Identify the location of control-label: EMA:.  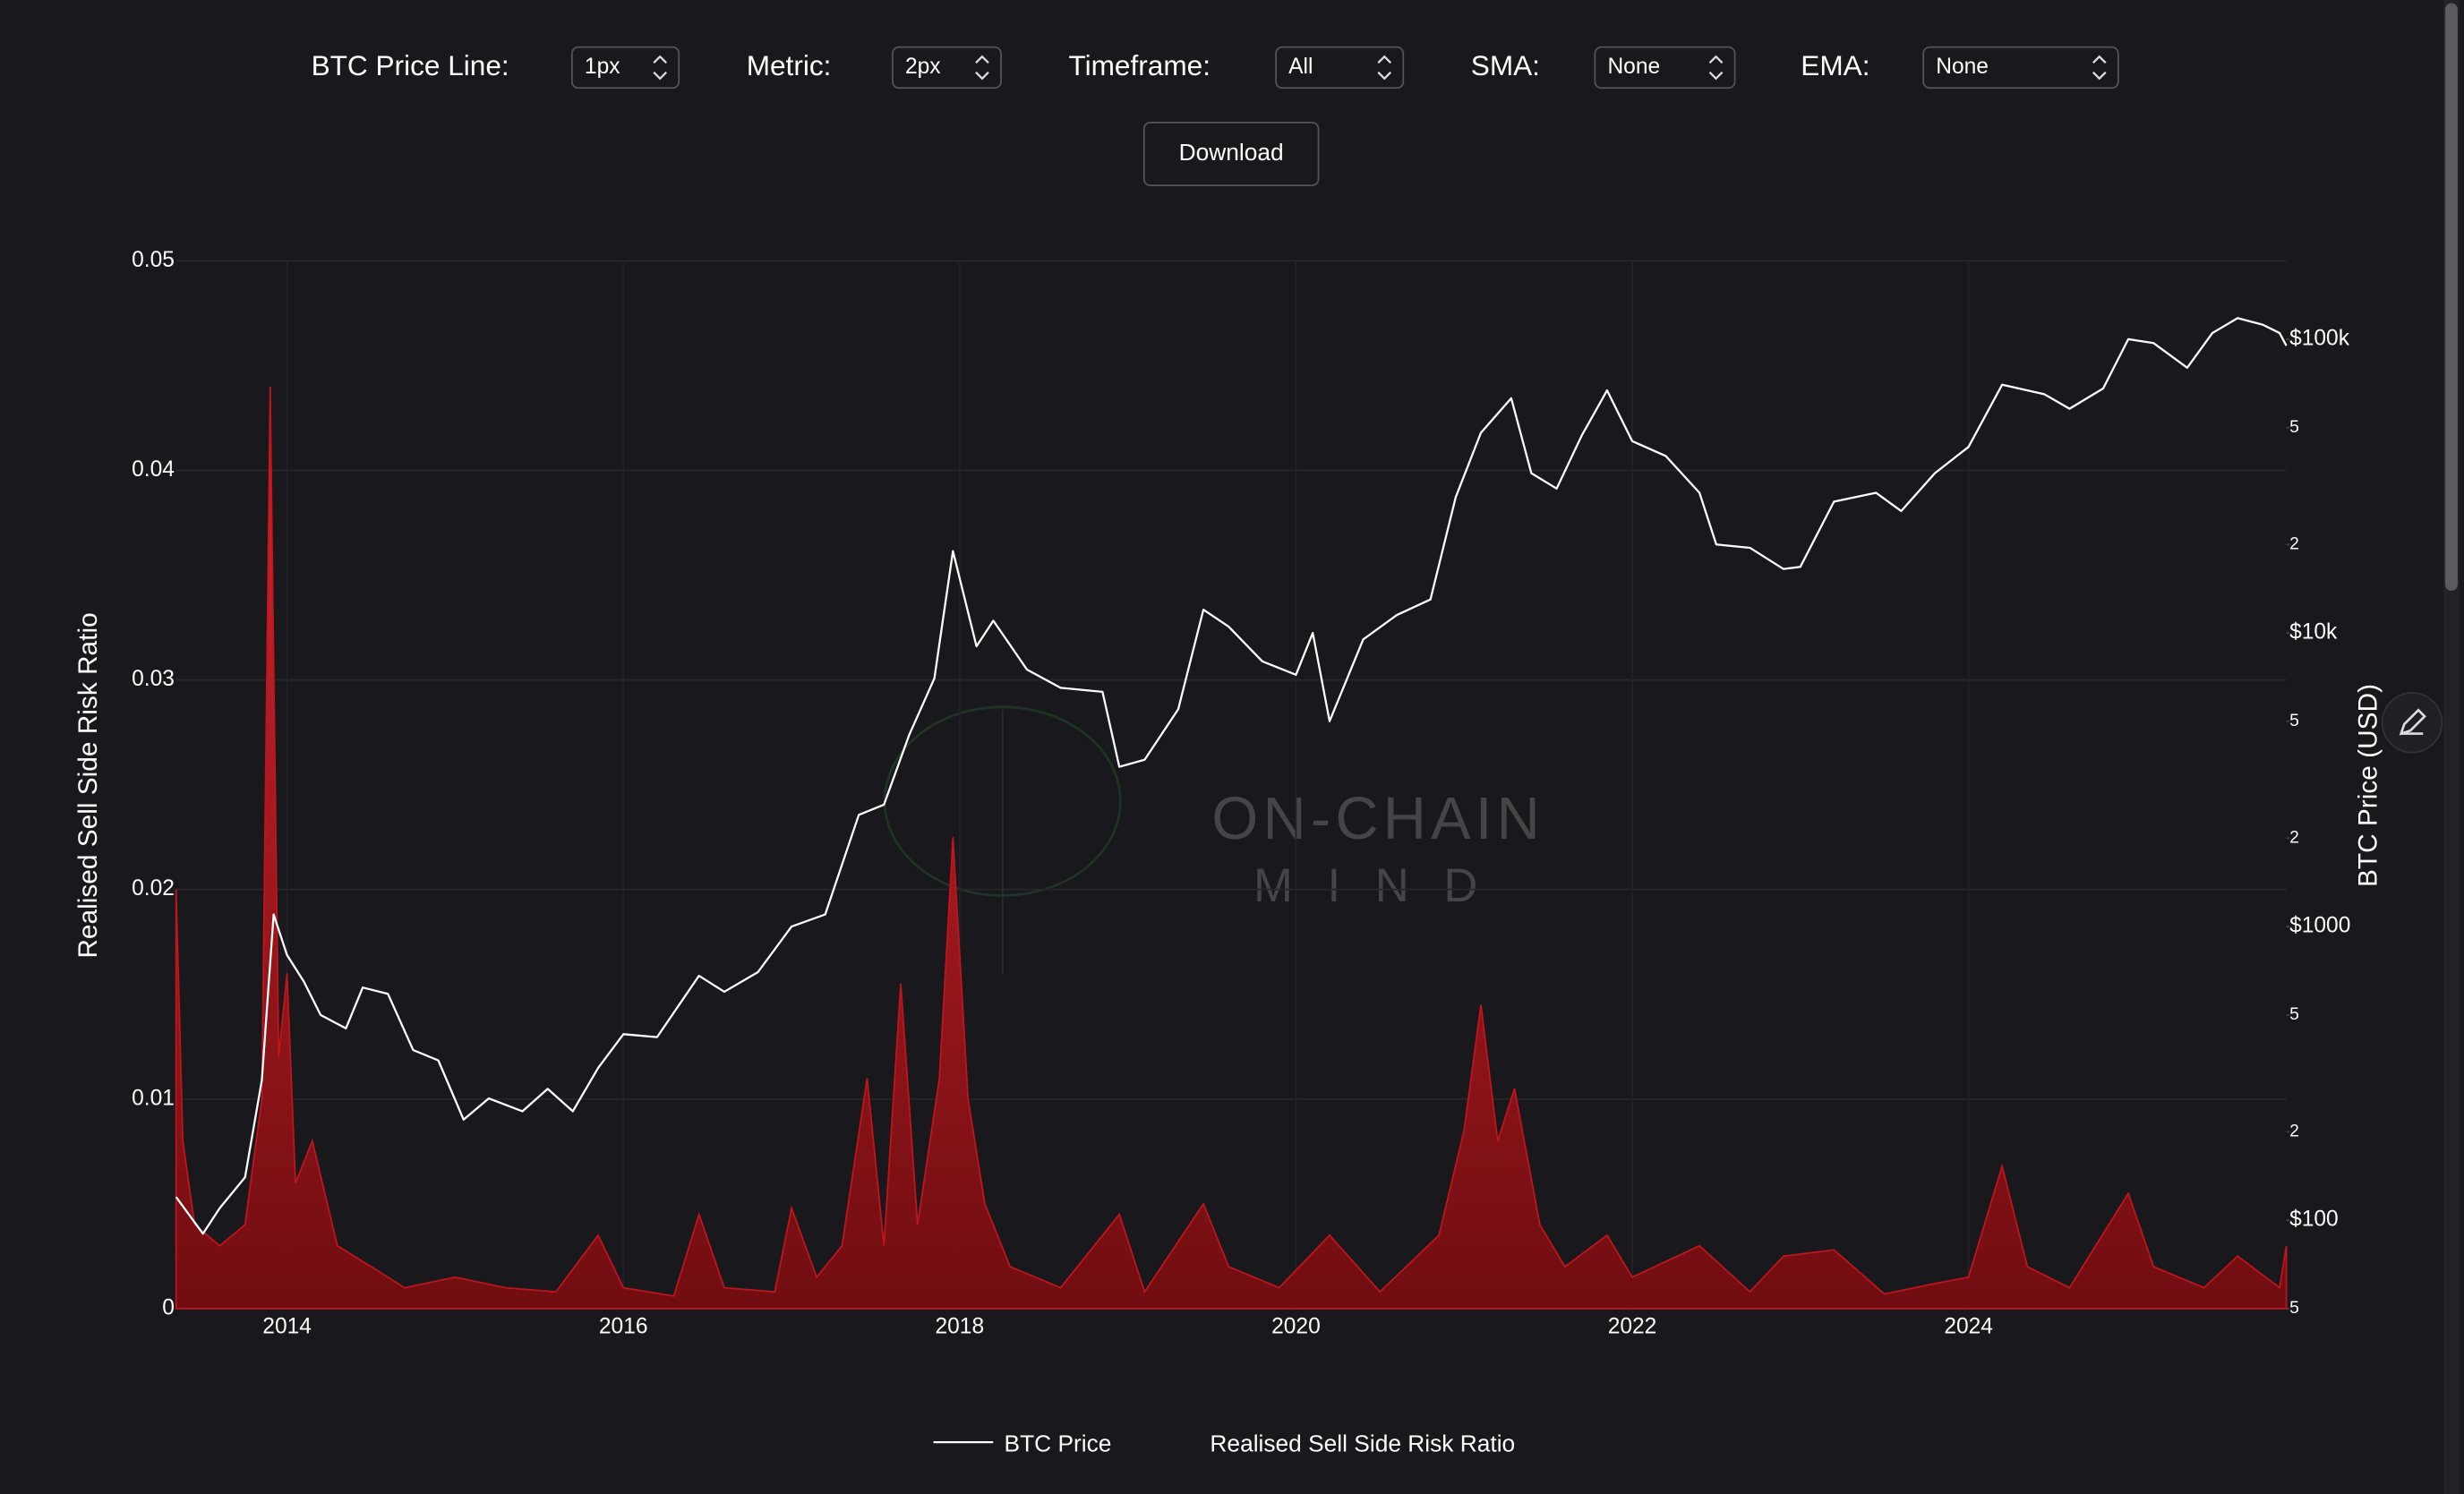
(1835, 65).